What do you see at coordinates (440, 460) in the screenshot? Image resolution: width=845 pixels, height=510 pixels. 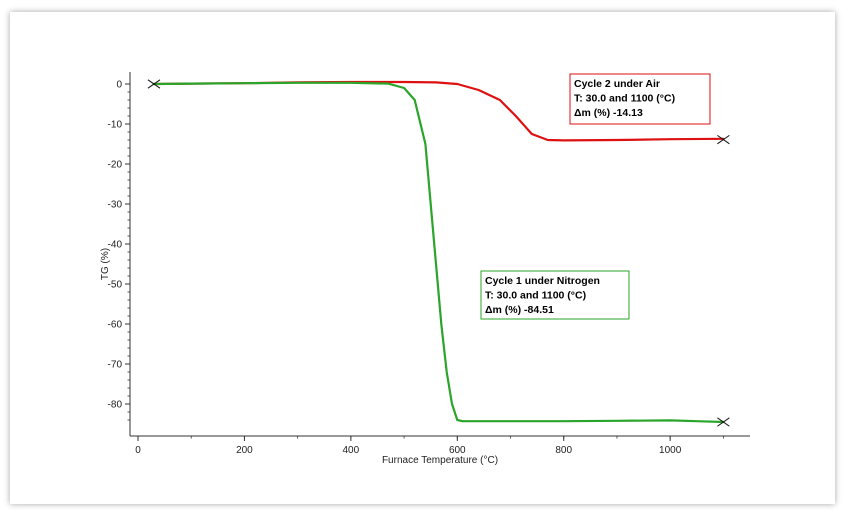 I see `x-axis-title: Furnace Temperature (°C)` at bounding box center [440, 460].